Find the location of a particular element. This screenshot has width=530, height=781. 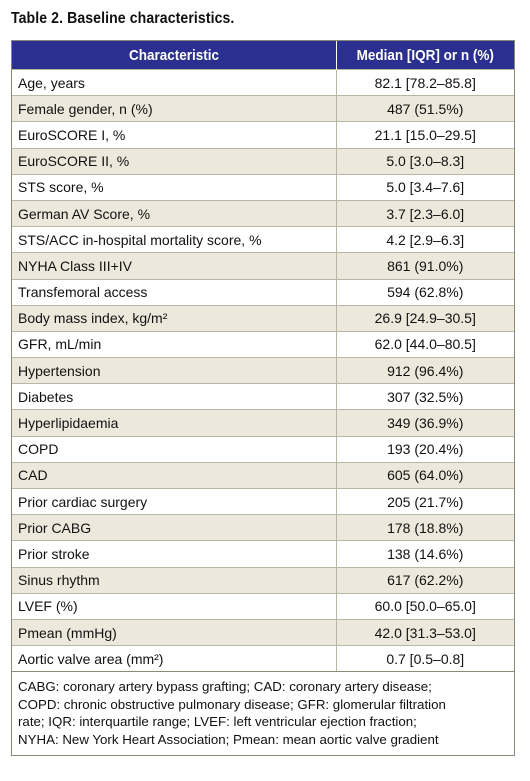

characteristic-cell: Sinus rhythm is located at coordinates (174, 580).